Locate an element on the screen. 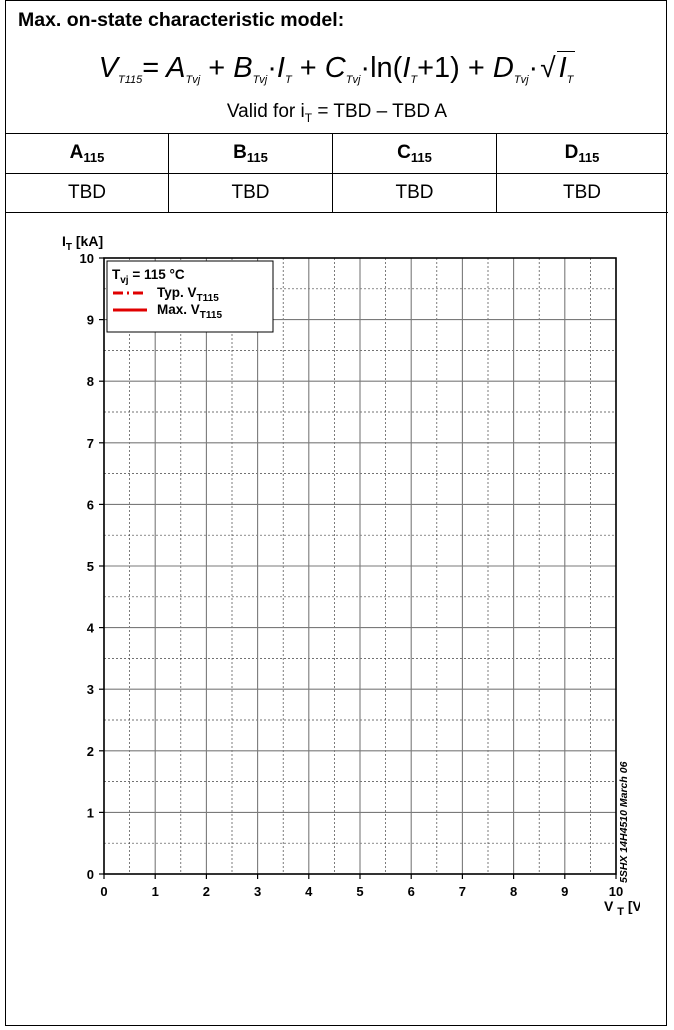 Image resolution: width=674 pixels, height=1030 pixels. legend-label-1-part-1: T115 is located at coordinates (211, 315).